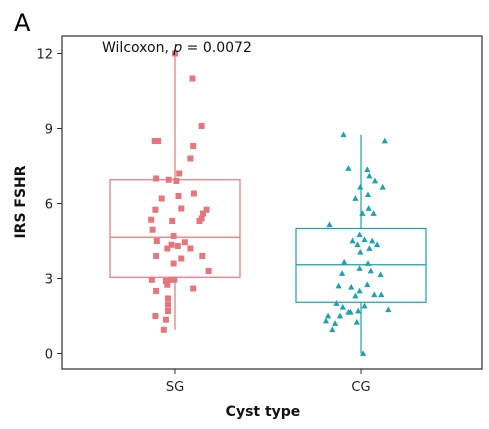 This screenshot has height=429, width=489. I want to click on y-tick-label: 0, so click(49, 355).